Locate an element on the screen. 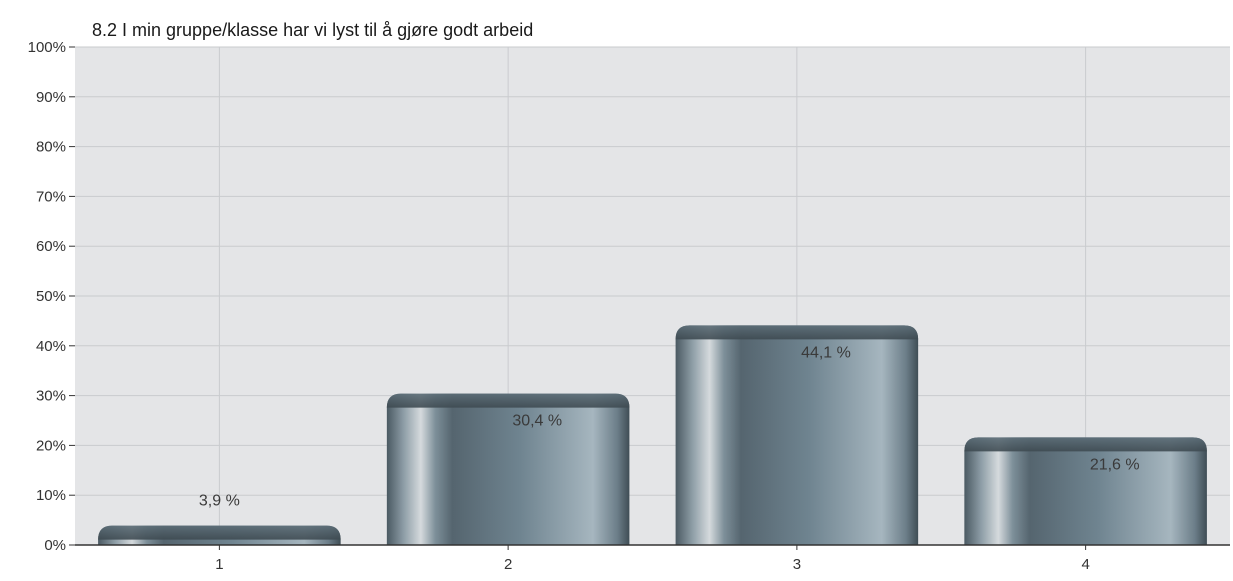 This screenshot has width=1233, height=581. y-tick-label: 60% is located at coordinates (51, 246).